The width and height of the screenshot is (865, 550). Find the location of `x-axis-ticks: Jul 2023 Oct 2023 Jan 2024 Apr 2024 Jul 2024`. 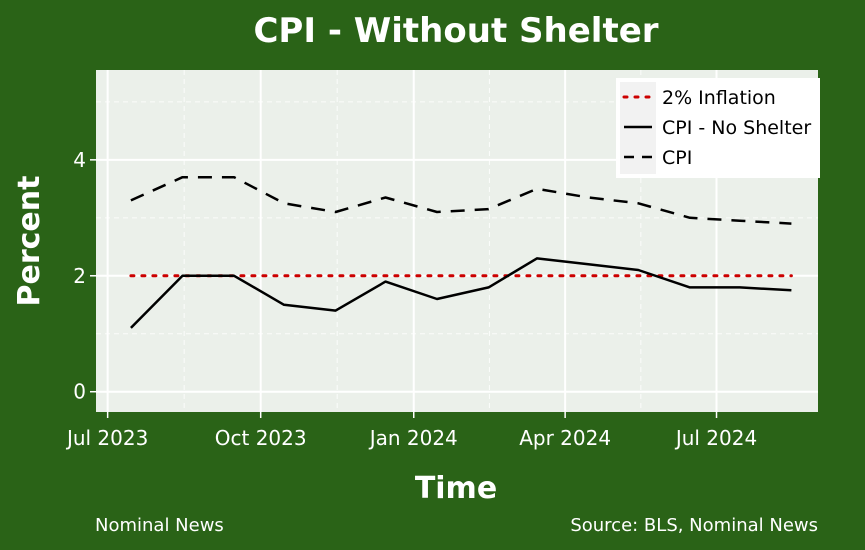

x-axis-ticks: Jul 2023 Oct 2023 Jan 2024 Apr 2024 Jul 2024 is located at coordinates (411, 431).